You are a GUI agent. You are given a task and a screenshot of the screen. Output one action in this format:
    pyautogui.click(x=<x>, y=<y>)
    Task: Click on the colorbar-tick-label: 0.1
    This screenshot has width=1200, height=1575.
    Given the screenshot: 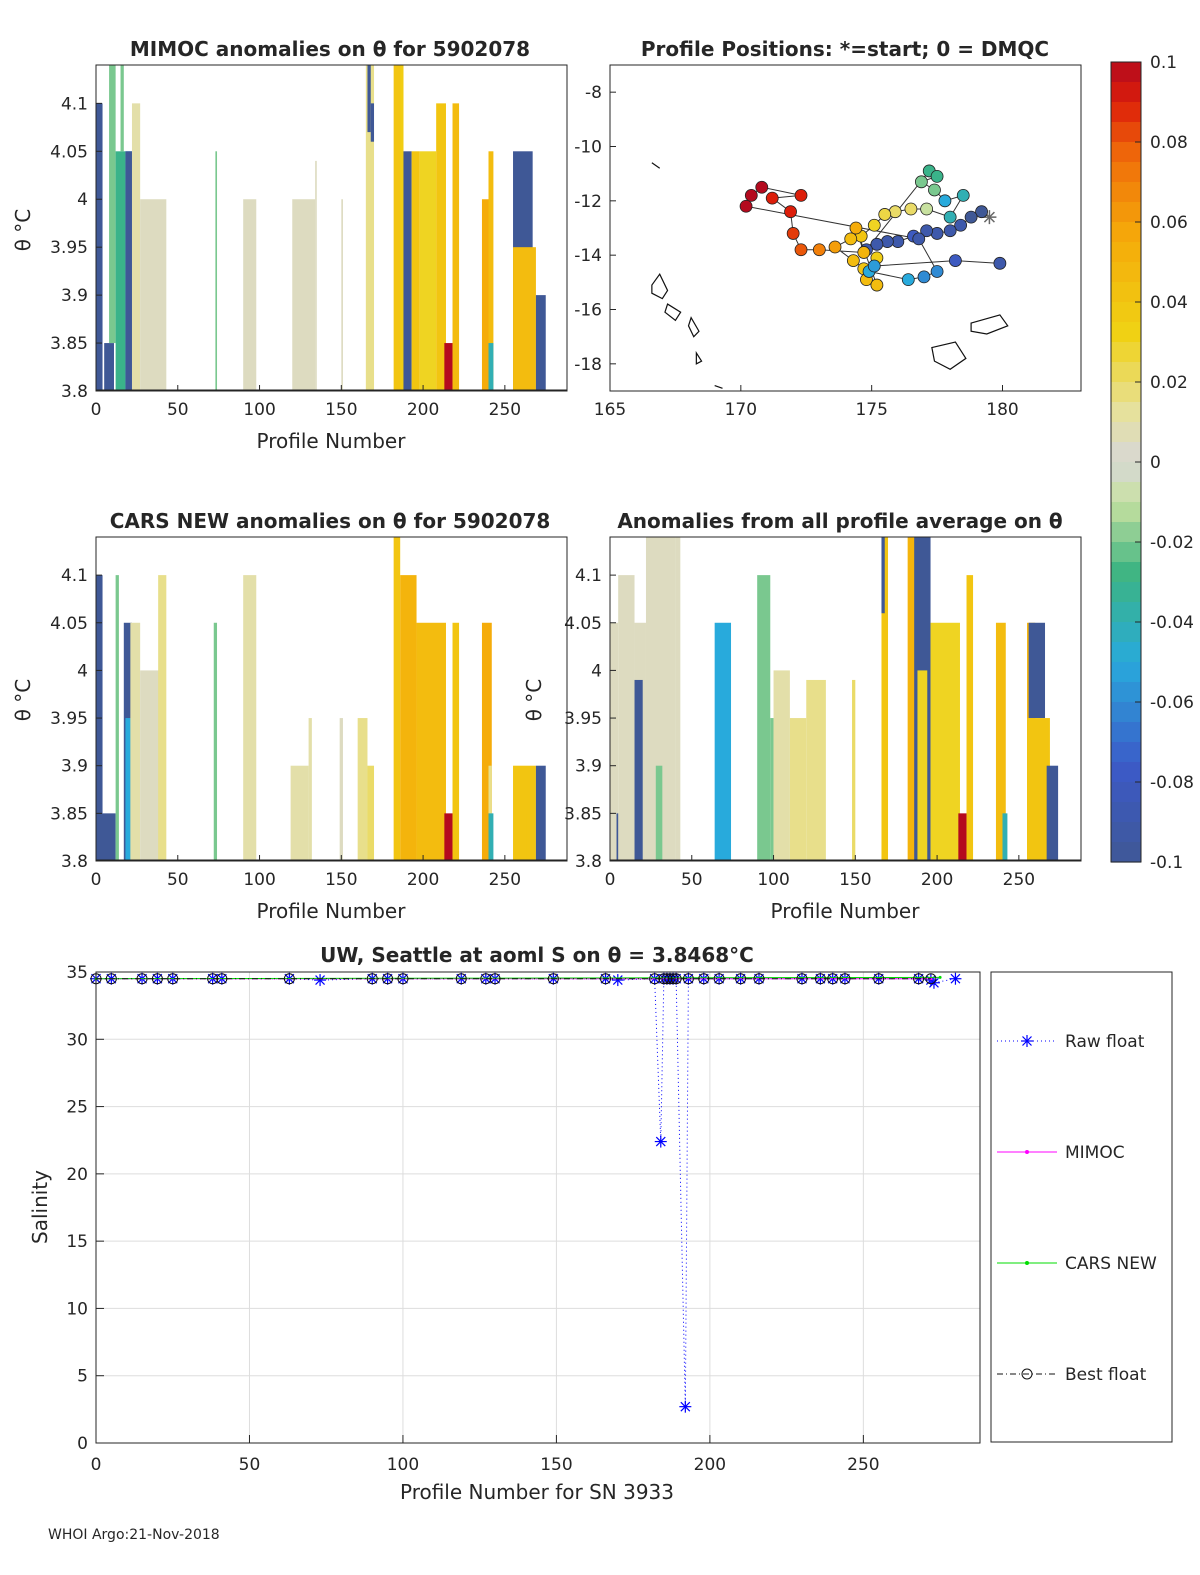 What is the action you would take?
    pyautogui.click(x=1163, y=63)
    